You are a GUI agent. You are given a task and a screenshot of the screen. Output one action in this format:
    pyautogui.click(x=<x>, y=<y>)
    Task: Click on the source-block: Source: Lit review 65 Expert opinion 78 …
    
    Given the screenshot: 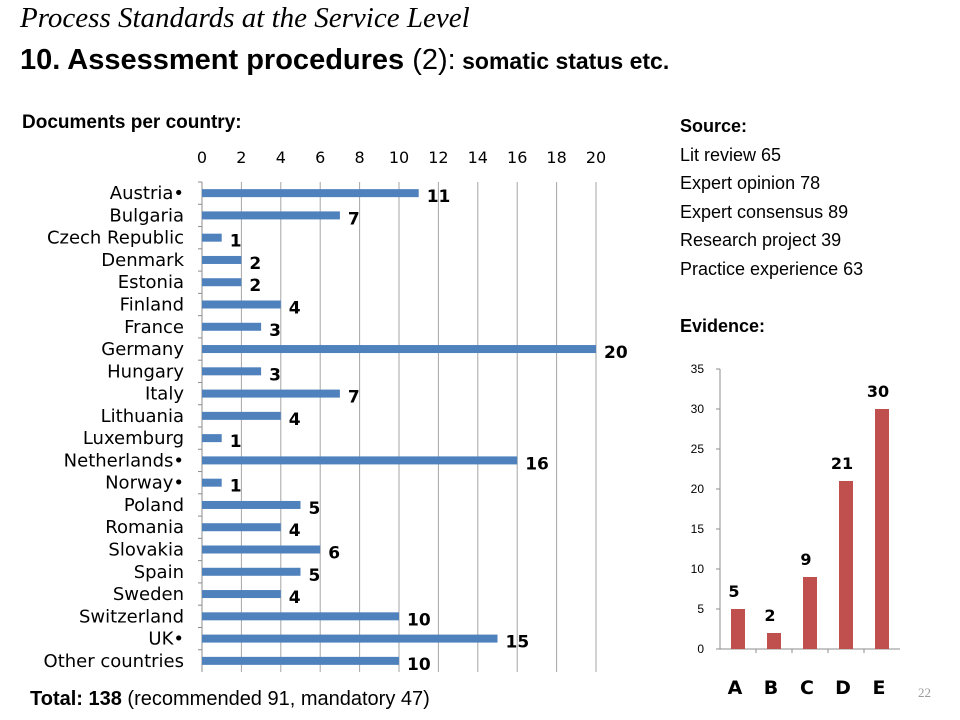 What is the action you would take?
    pyautogui.click(x=771, y=197)
    